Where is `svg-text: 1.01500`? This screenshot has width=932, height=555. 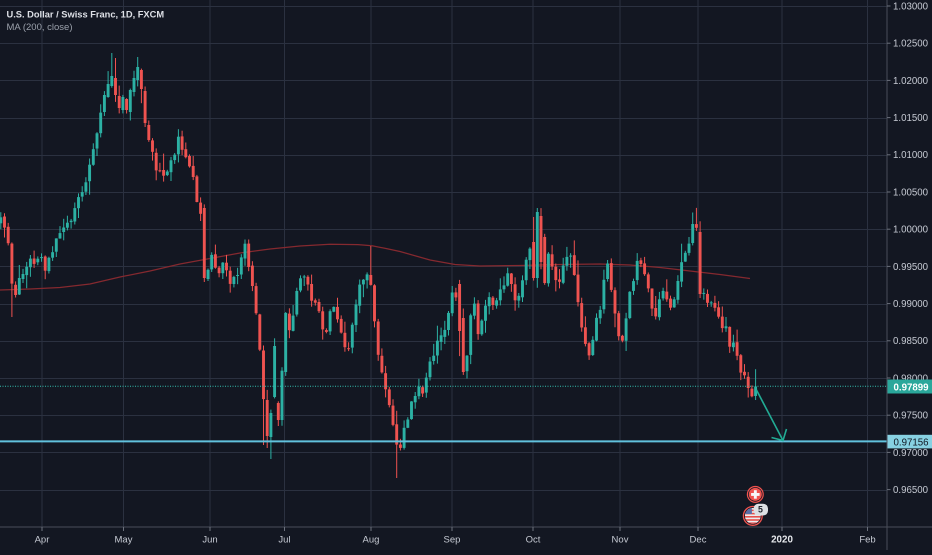 svg-text: 1.01500 is located at coordinates (911, 118).